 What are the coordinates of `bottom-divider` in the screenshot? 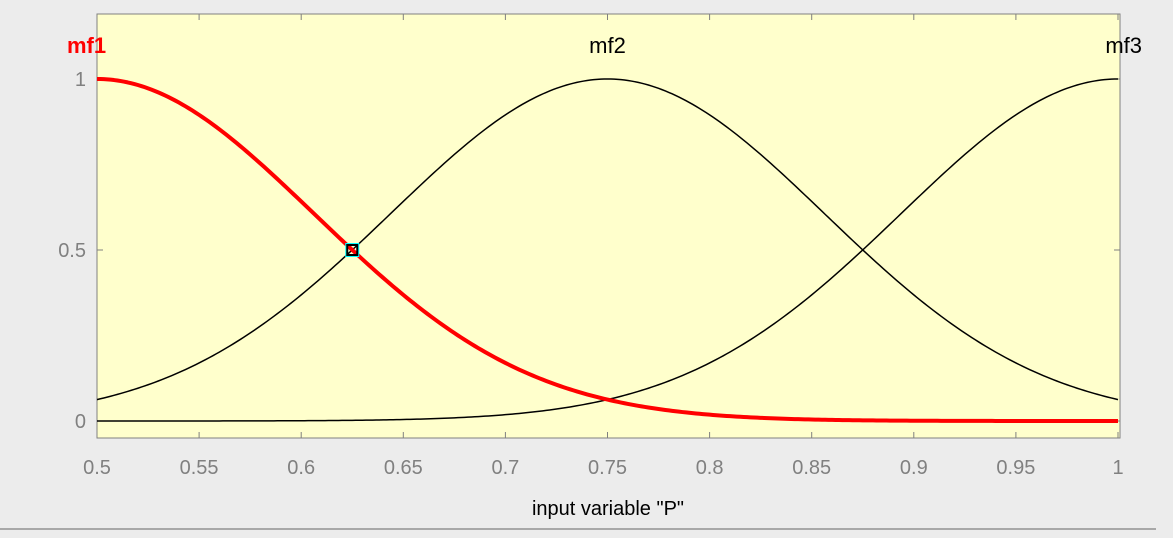 It's located at (578, 529).